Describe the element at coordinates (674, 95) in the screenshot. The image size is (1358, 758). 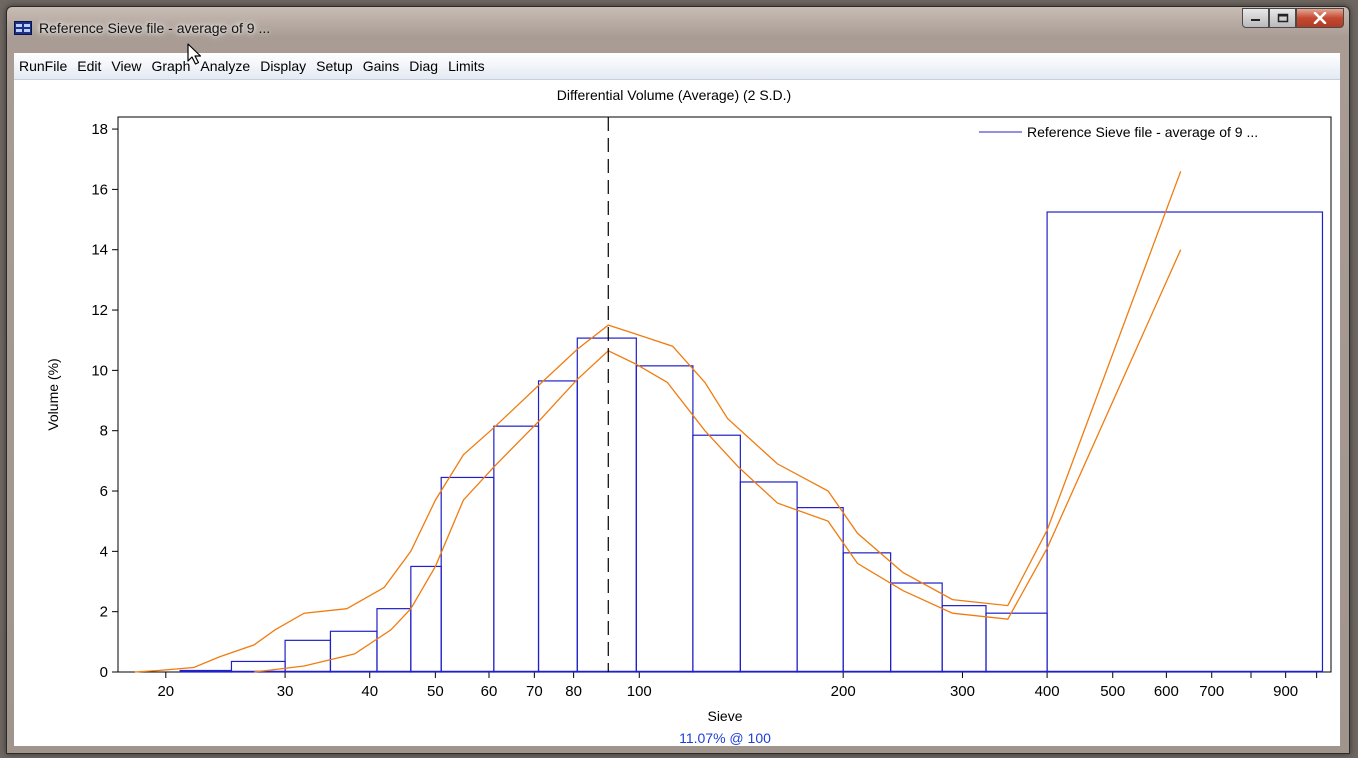
I see `chart-title: Differential Volume (Average) (2 S.D.)` at that location.